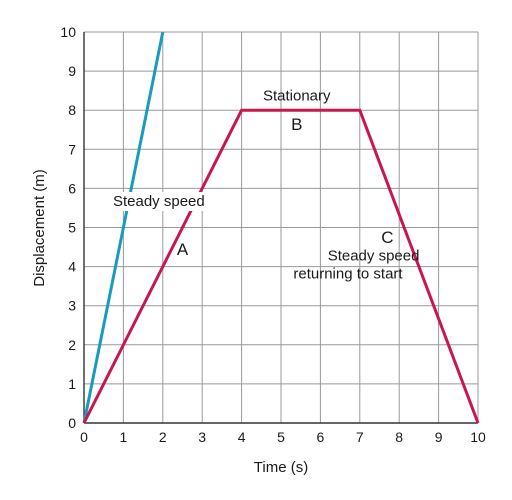 The width and height of the screenshot is (512, 500). Describe the element at coordinates (72, 71) in the screenshot. I see `y-tick-label: 9` at that location.